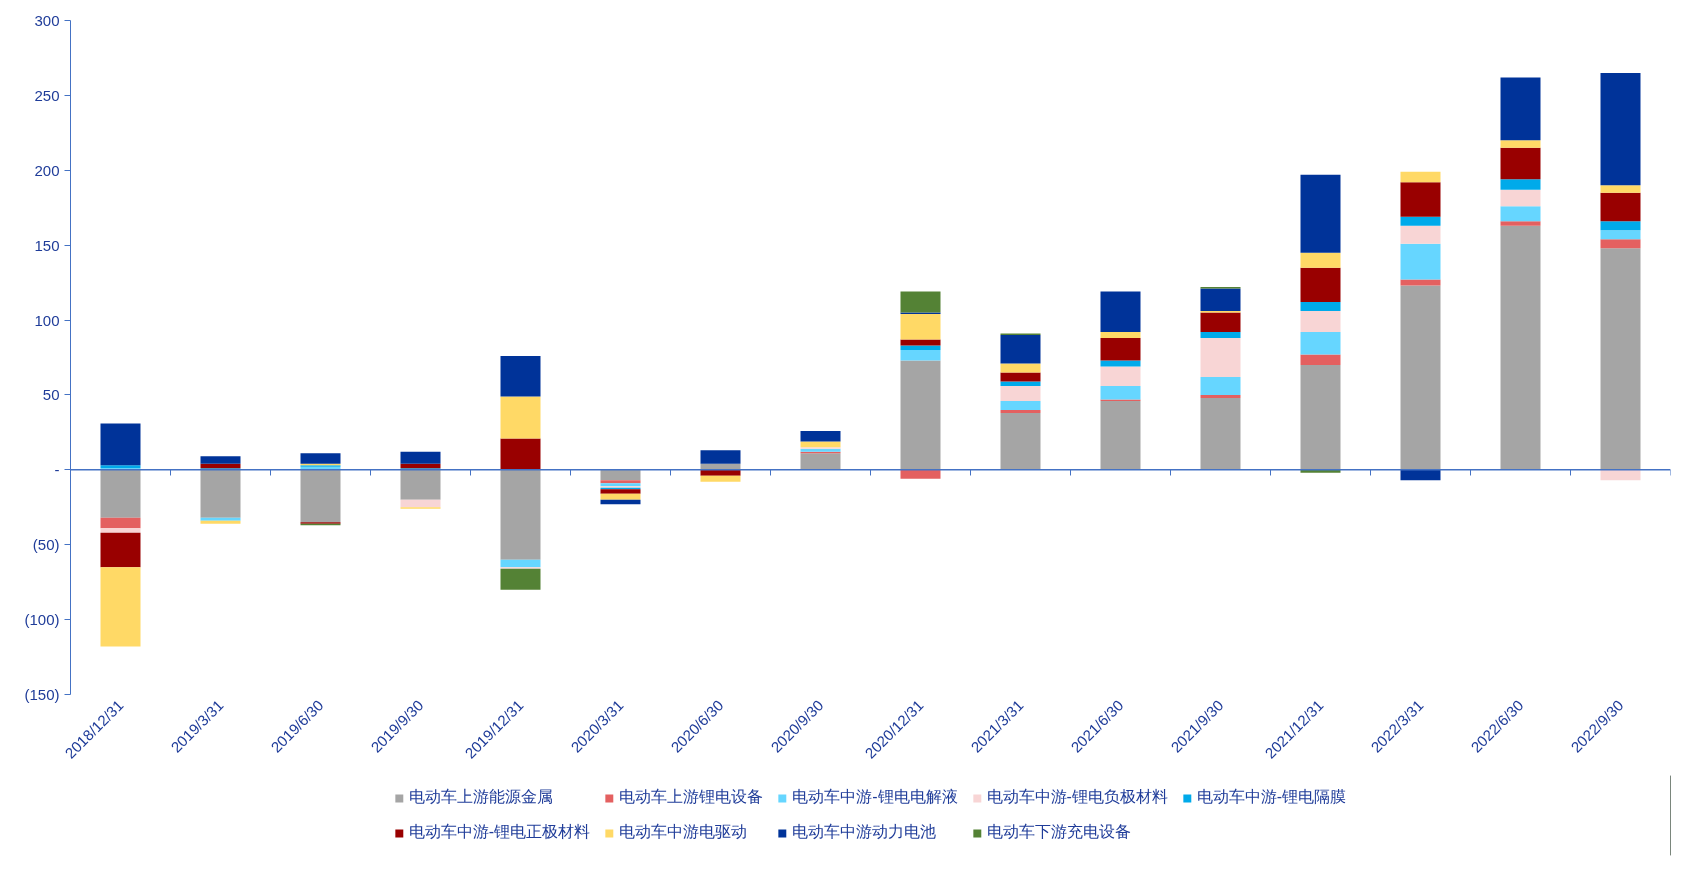 This screenshot has width=1700, height=876. What do you see at coordinates (57, 470) in the screenshot?
I see `y-tick-label: -` at bounding box center [57, 470].